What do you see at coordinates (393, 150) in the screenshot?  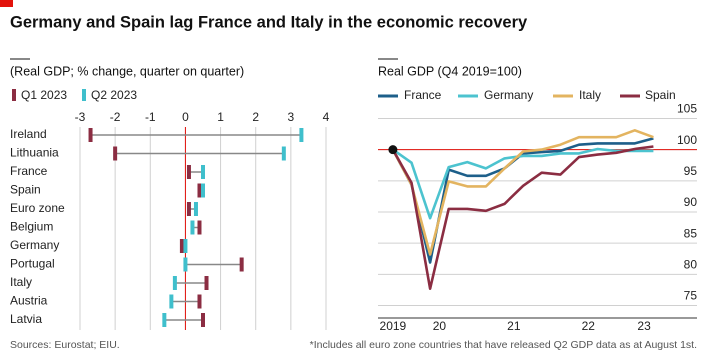 I see `base-point` at bounding box center [393, 150].